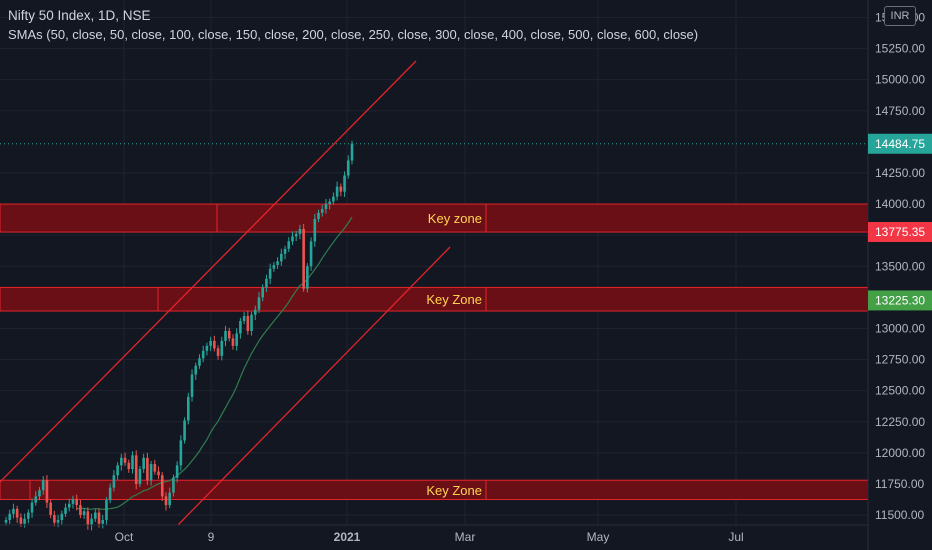  What do you see at coordinates (735, 537) in the screenshot?
I see `time-tick-label: Jul` at bounding box center [735, 537].